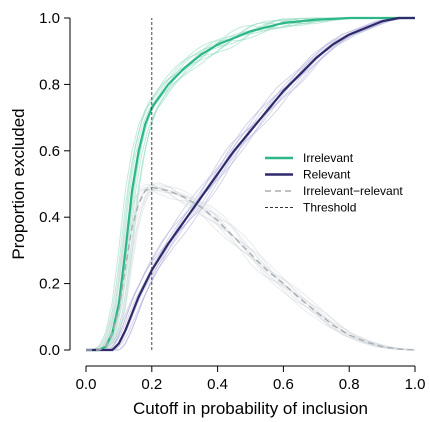 This screenshot has width=430, height=422. Describe the element at coordinates (328, 158) in the screenshot. I see `legend-label-irrelevant: Irrelevant` at that location.